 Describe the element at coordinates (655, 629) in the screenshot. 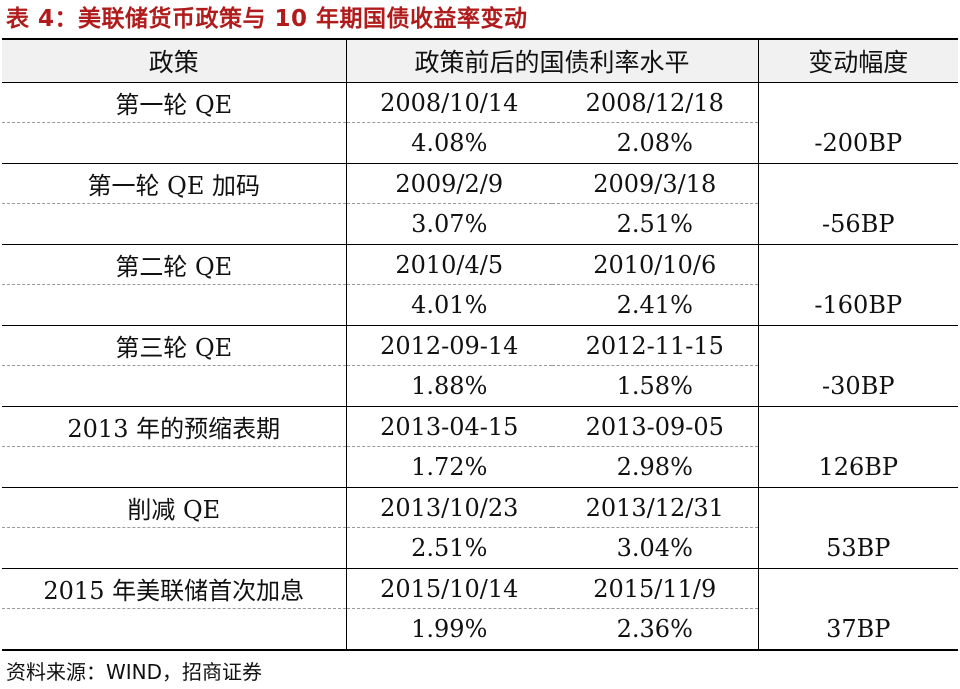

I see `yield-after-cell: 2.36%` at that location.